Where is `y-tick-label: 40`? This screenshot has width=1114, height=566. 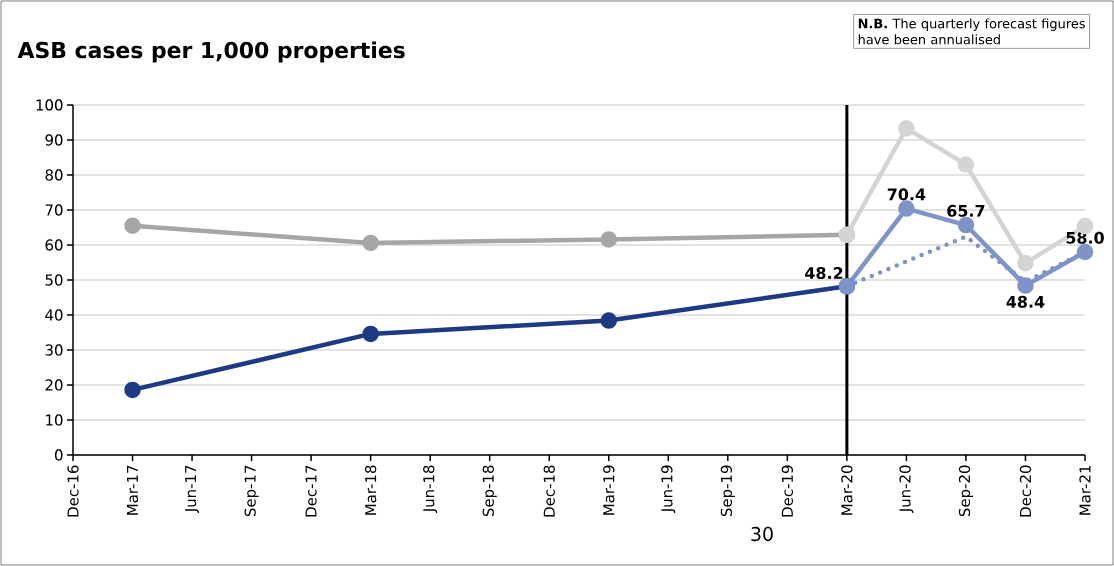 y-tick-label: 40 is located at coordinates (54, 315).